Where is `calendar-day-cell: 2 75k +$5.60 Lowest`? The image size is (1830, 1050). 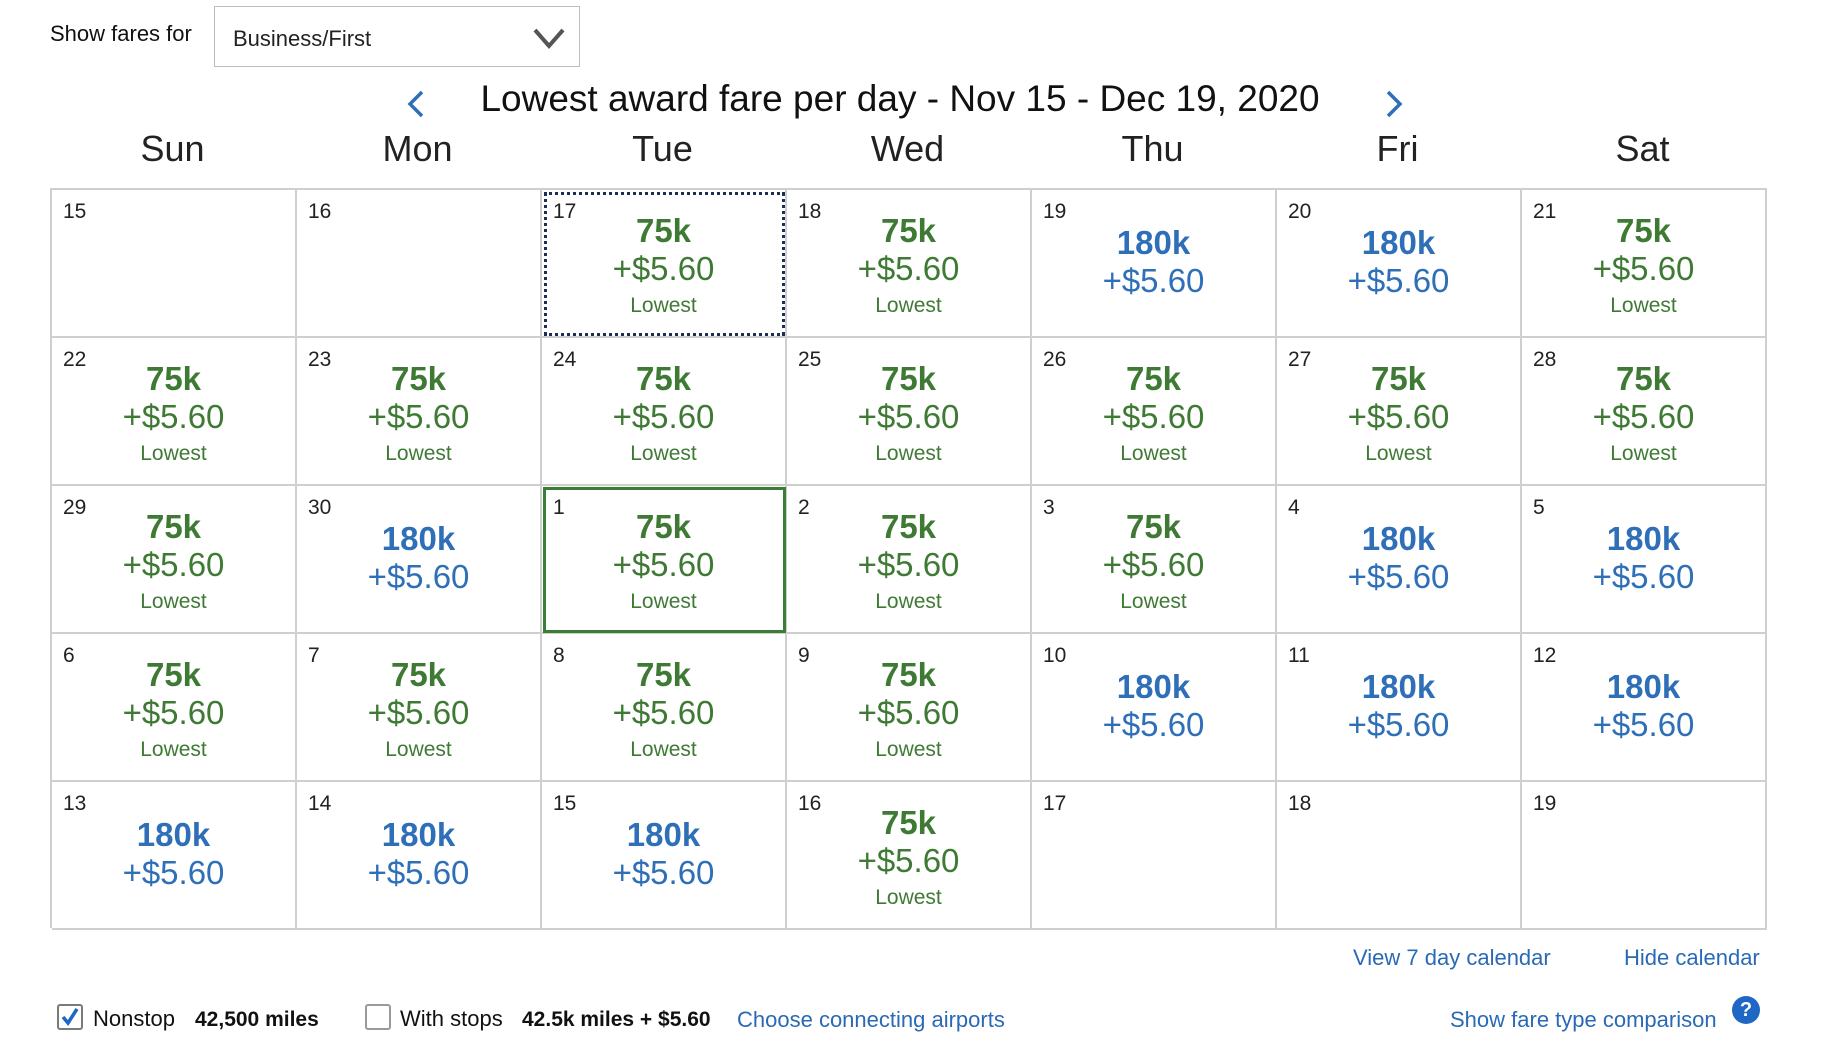
calendar-day-cell: 2 75k +$5.60 Lowest is located at coordinates (909, 560).